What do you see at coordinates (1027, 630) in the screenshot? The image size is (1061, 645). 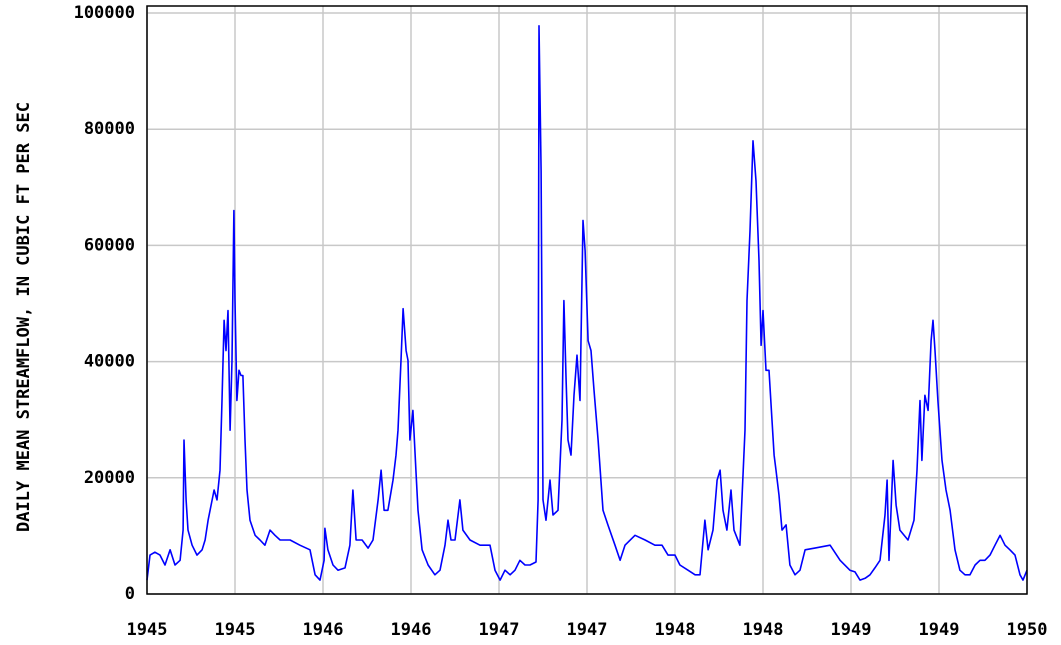 I see `x-tick-label: 1950` at bounding box center [1027, 630].